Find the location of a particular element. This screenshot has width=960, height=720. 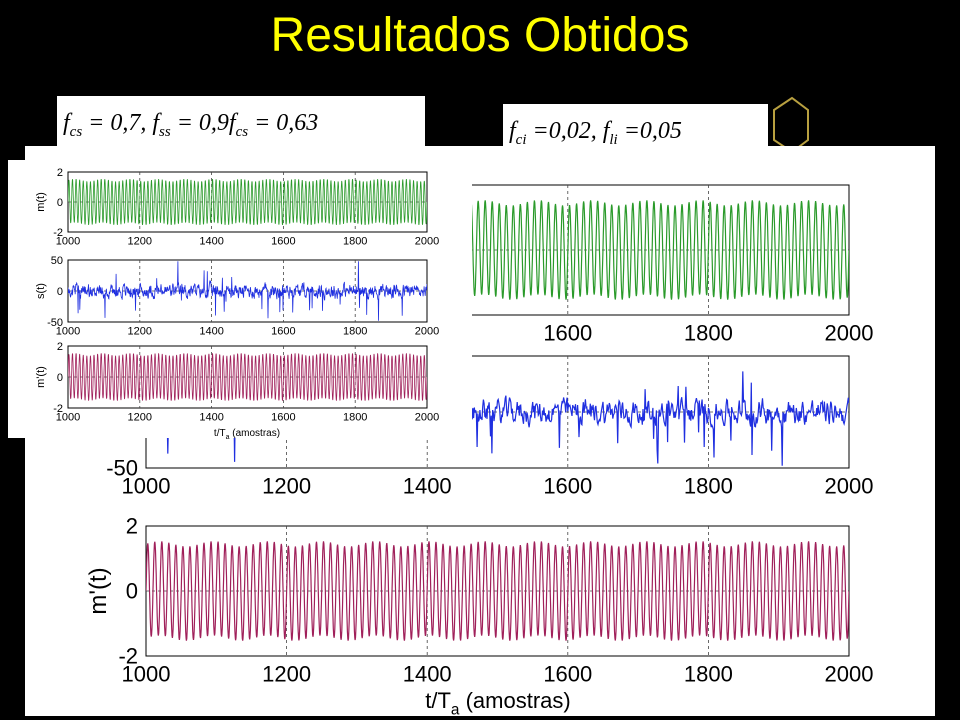

y-tick-label: 50 is located at coordinates (57, 261).